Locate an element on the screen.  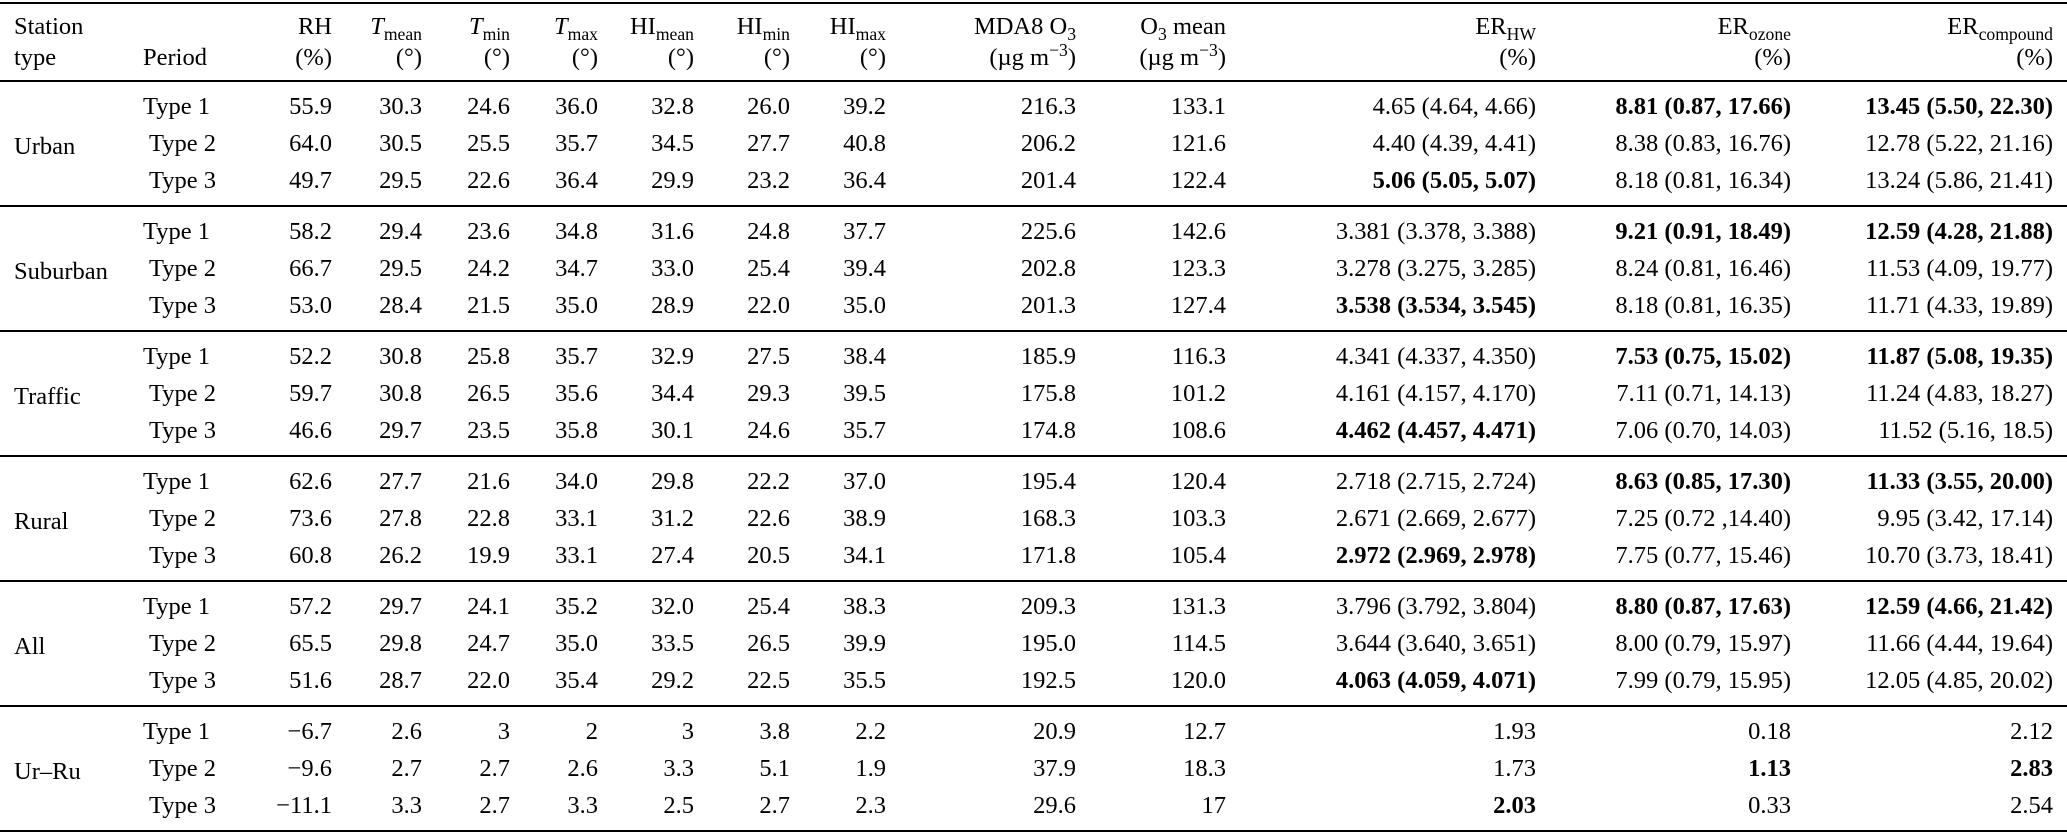
value-cell-tmean: 28.4 is located at coordinates (400, 305).